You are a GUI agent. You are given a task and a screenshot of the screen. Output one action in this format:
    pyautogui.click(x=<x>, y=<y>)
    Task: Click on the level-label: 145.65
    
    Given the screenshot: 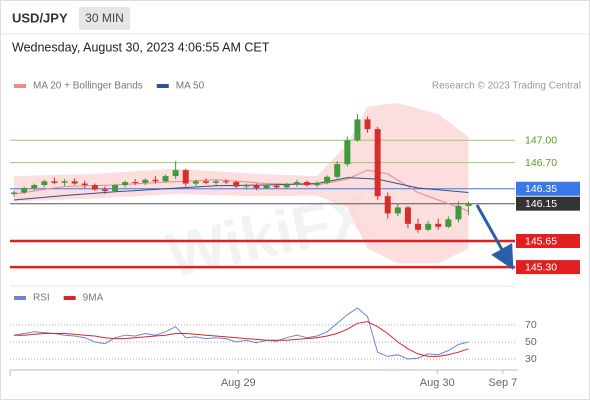 What is the action you would take?
    pyautogui.click(x=541, y=241)
    